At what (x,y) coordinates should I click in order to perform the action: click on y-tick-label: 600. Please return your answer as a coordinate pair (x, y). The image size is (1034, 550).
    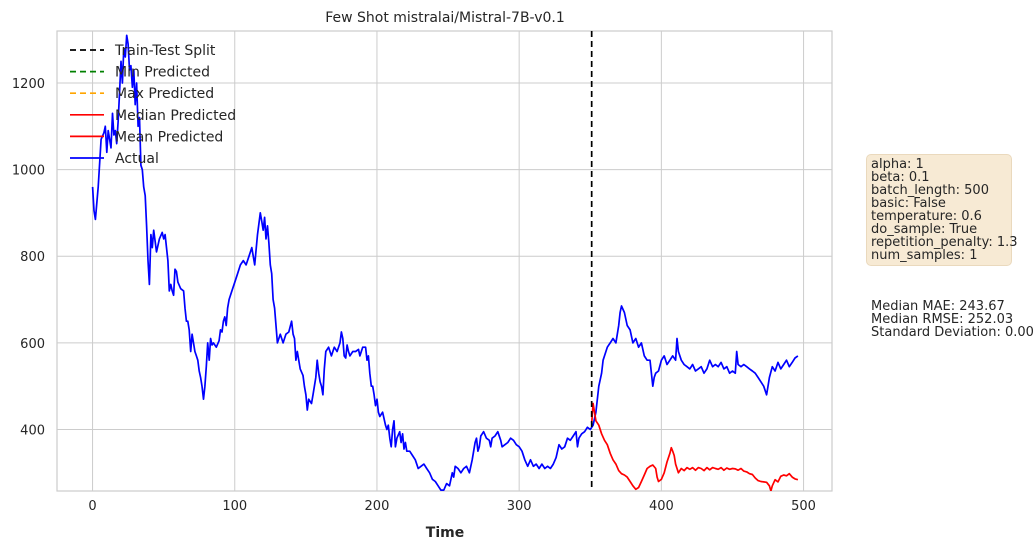
    Looking at the image, I should click on (32, 344).